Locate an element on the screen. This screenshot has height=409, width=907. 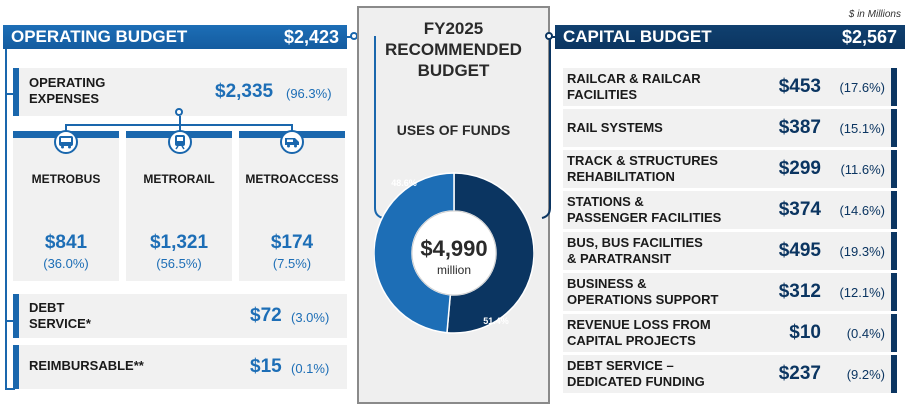
operating-expenses-accent is located at coordinates (16, 92).